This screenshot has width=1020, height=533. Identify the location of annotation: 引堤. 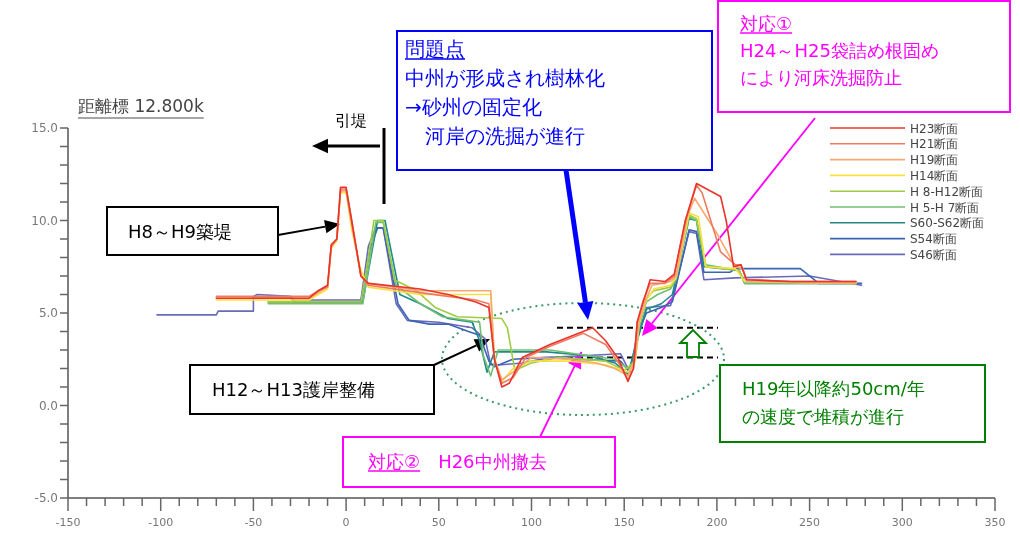
(351, 120).